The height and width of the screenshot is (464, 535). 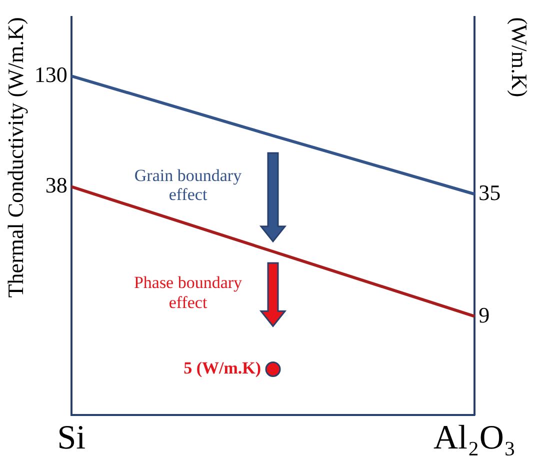 What do you see at coordinates (474, 438) in the screenshot?
I see `x-tick-label: Al₂O₃` at bounding box center [474, 438].